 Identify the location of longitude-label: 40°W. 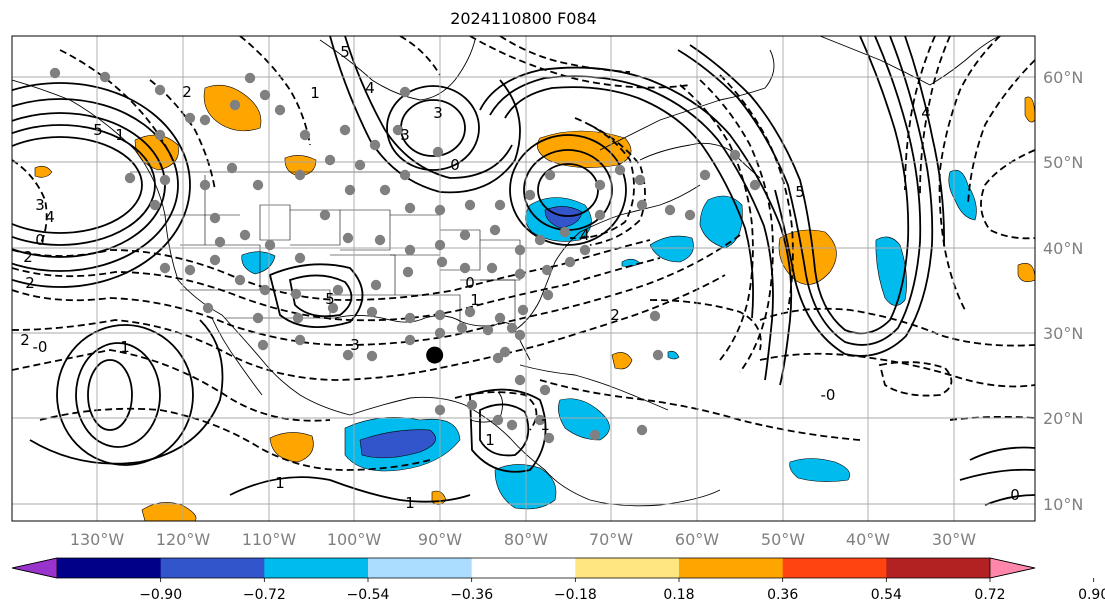
(868, 539).